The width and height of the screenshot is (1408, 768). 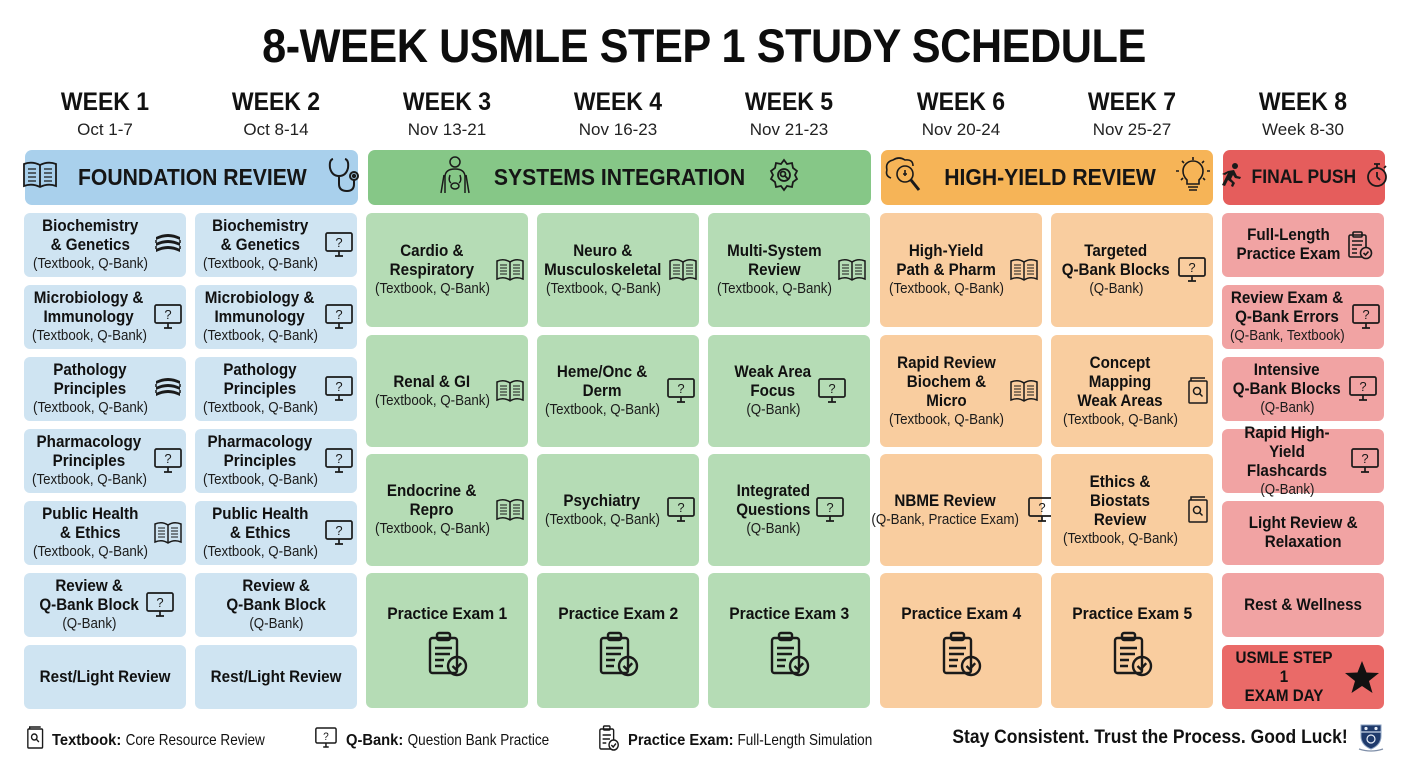 What do you see at coordinates (1047, 177) in the screenshot?
I see `phase-high-yield-review: HIGH-YIELD REVIEW` at bounding box center [1047, 177].